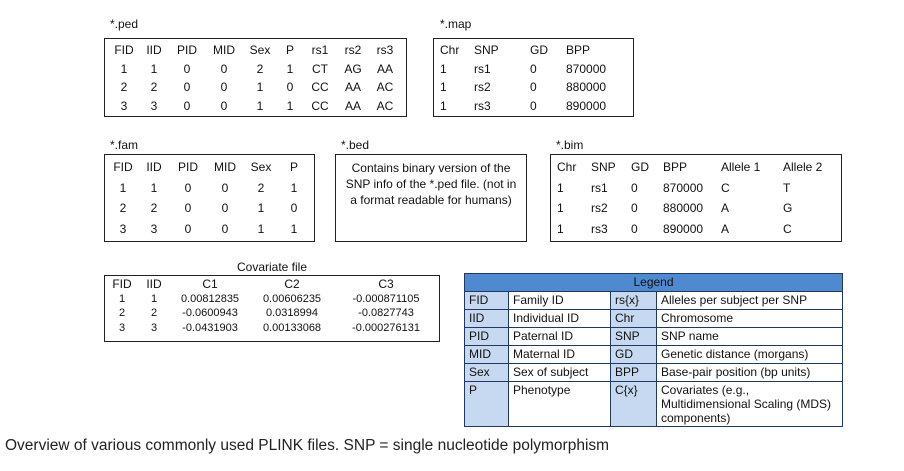 The width and height of the screenshot is (904, 471). I want to click on covariate-cell: 0.00133068, so click(292, 327).